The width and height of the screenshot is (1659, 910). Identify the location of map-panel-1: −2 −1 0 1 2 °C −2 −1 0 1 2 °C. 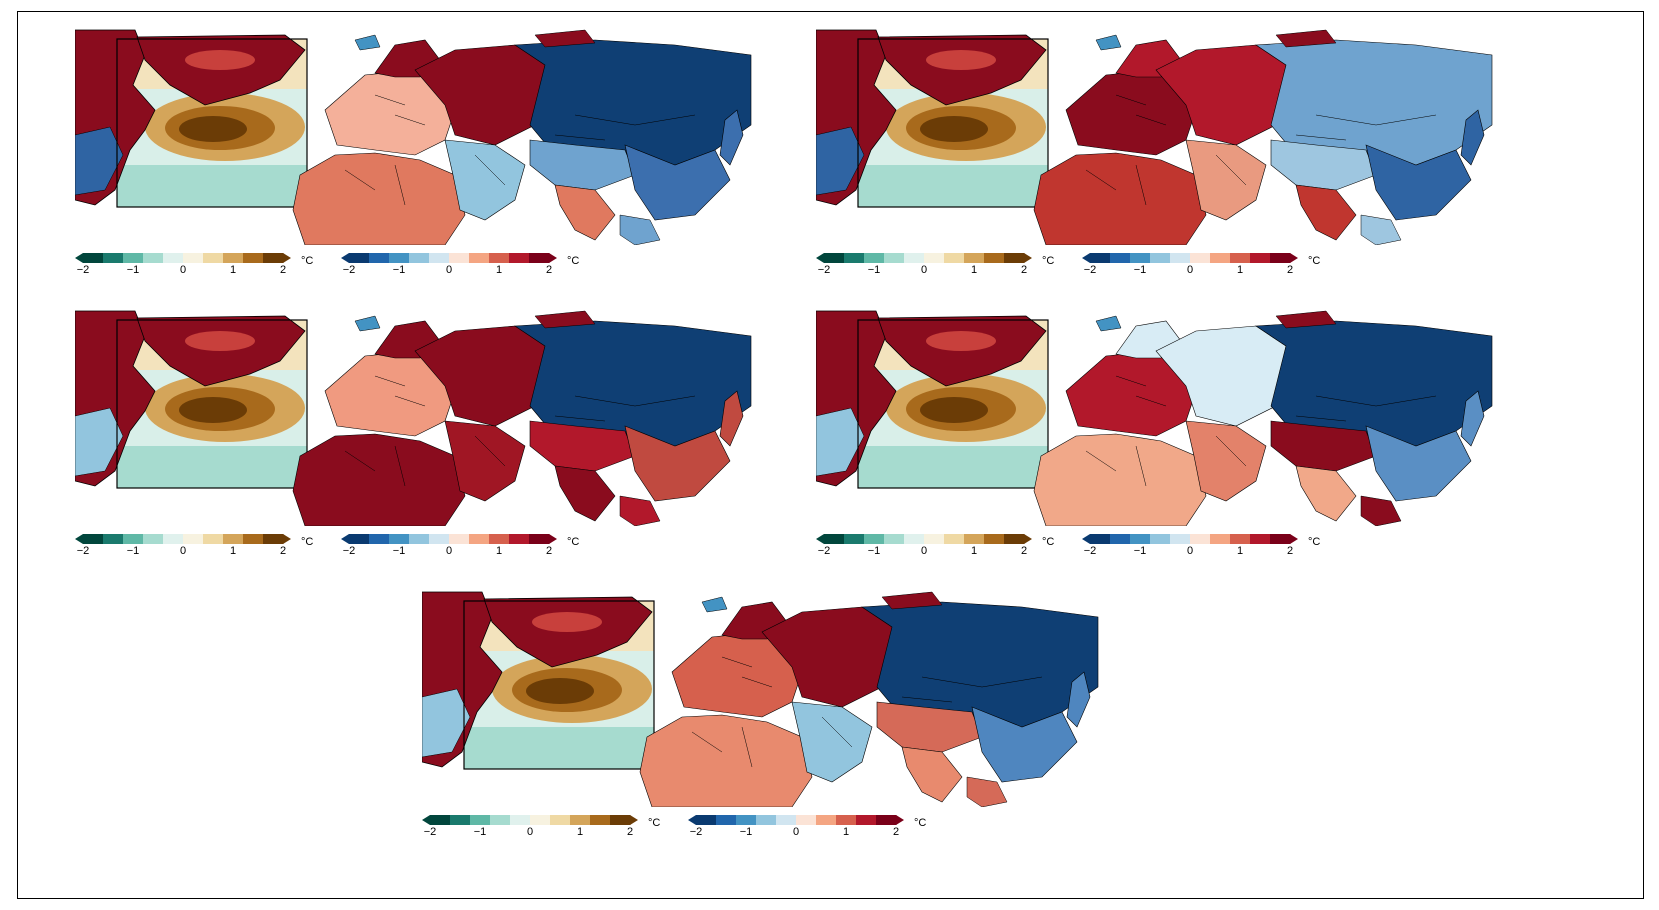
(435, 150).